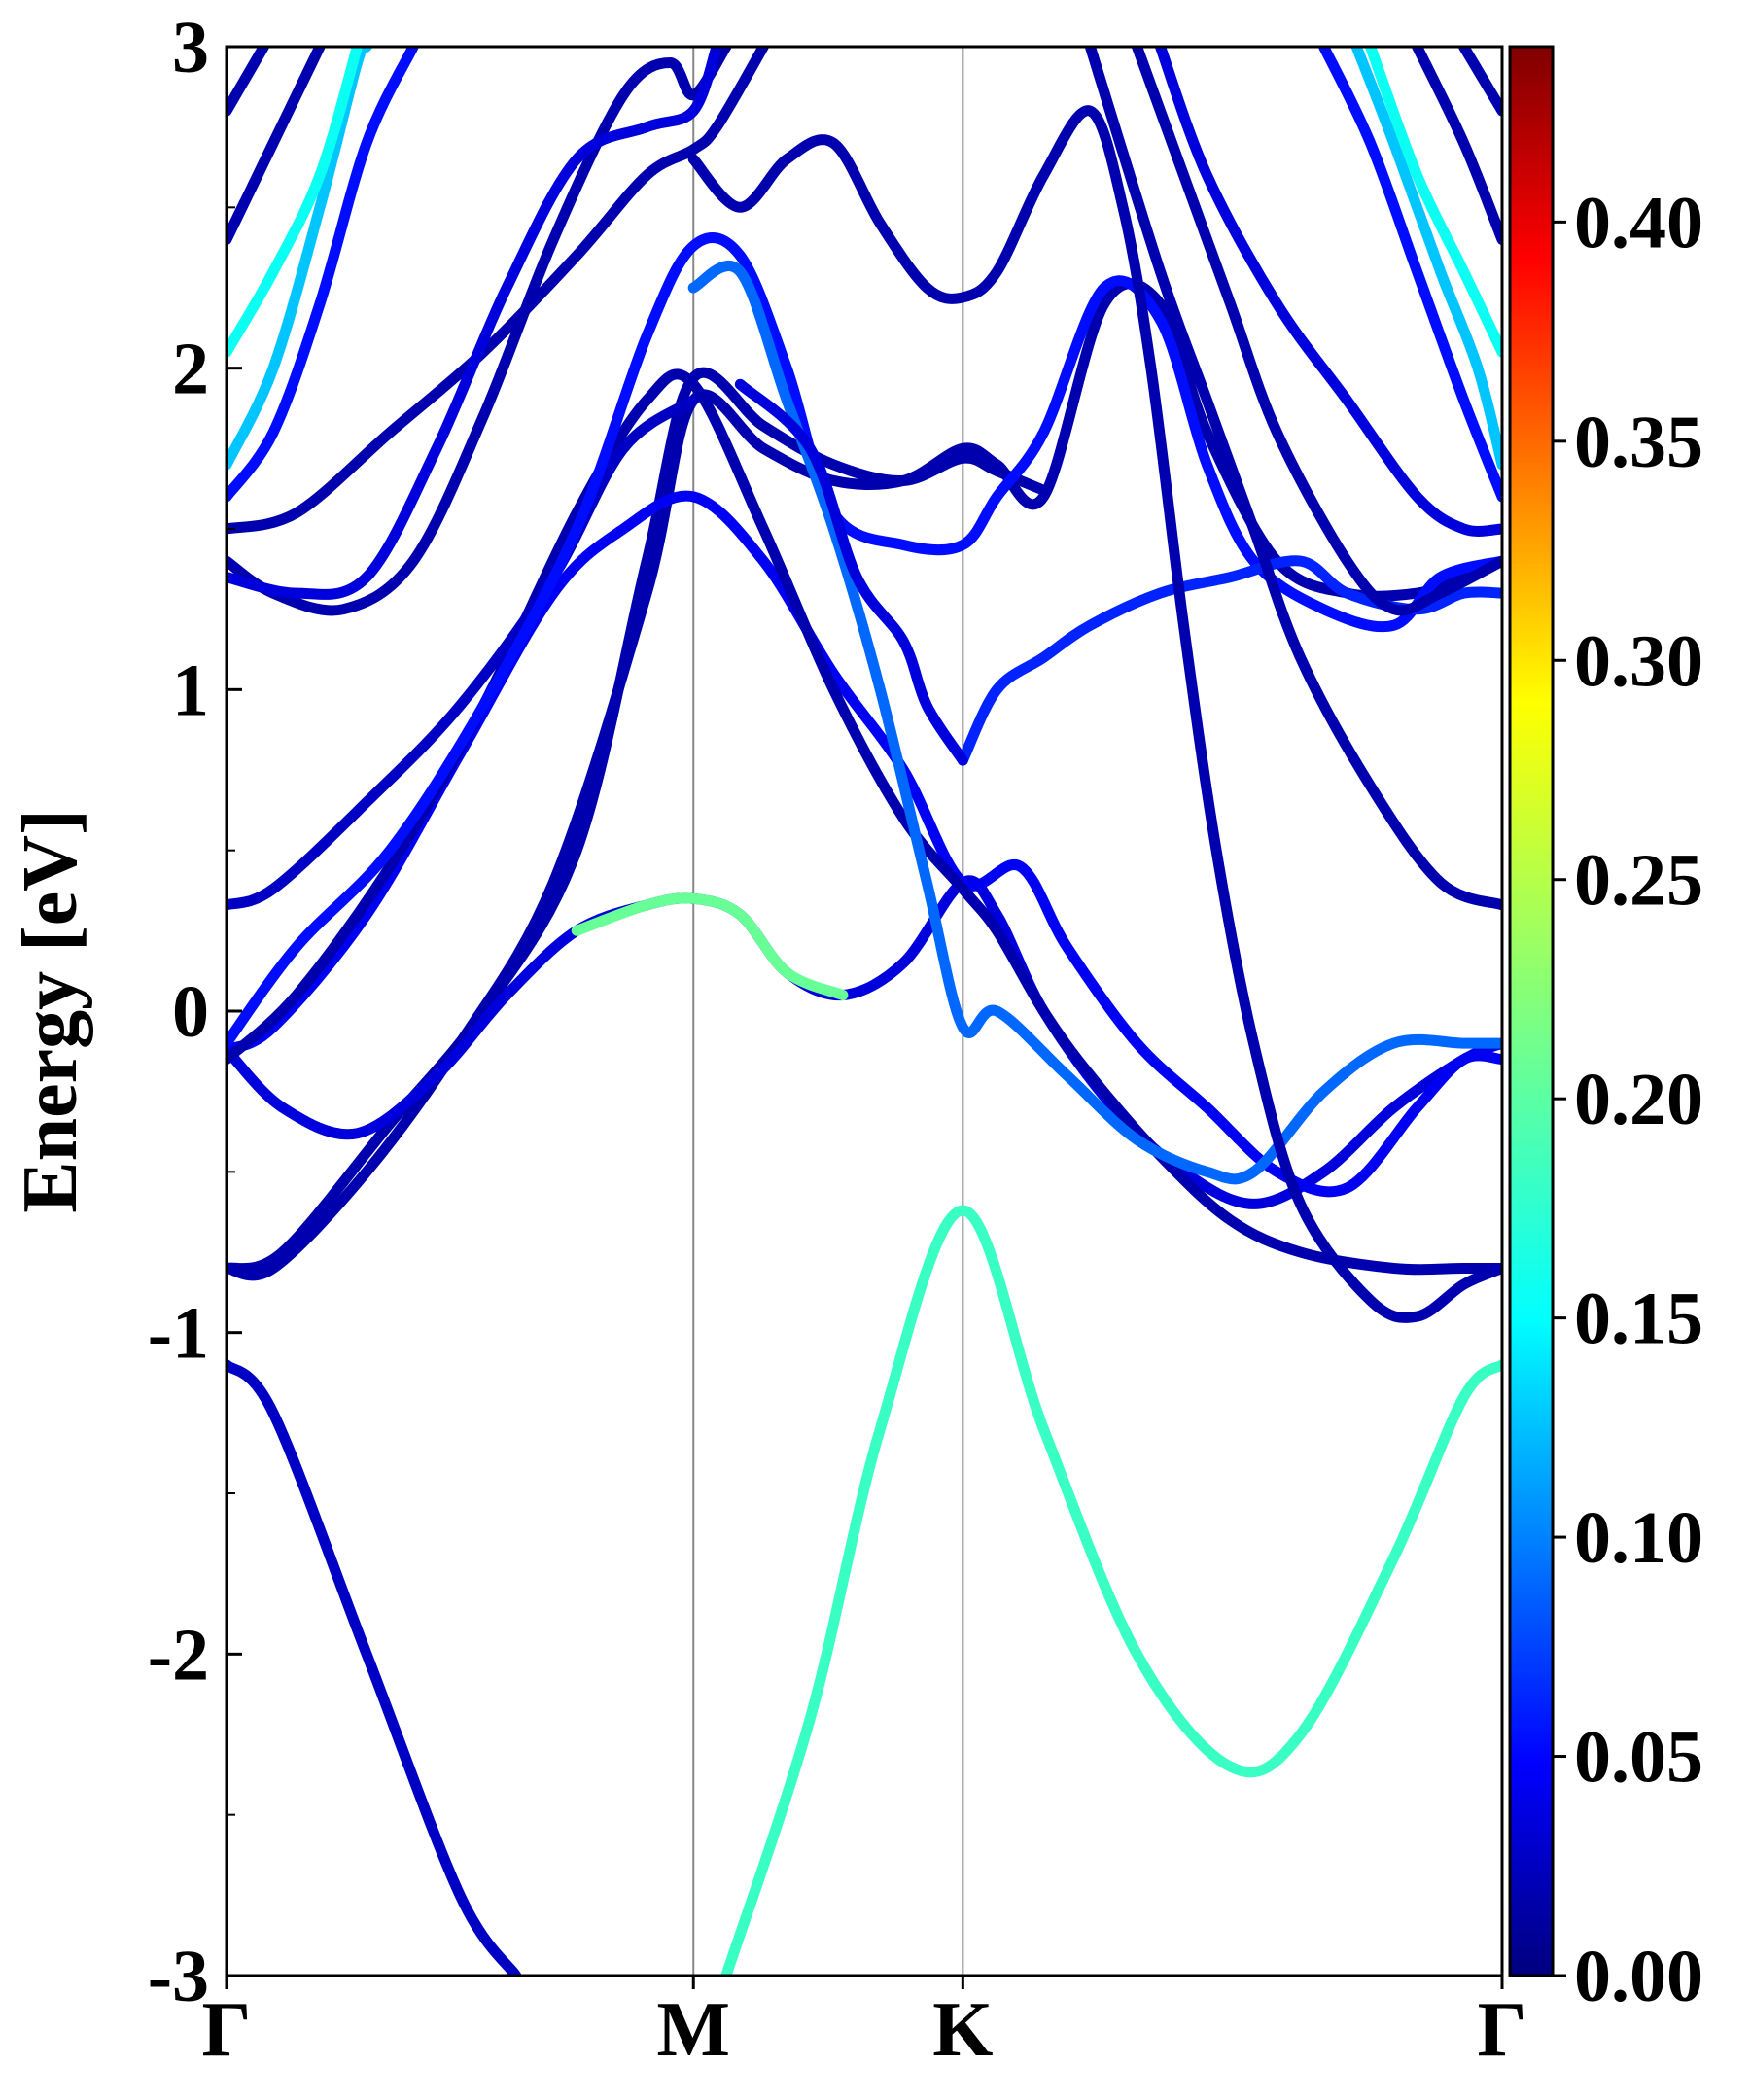 The image size is (1750, 2100). What do you see at coordinates (1638, 1976) in the screenshot?
I see `colorbar-tick-label: 0.00` at bounding box center [1638, 1976].